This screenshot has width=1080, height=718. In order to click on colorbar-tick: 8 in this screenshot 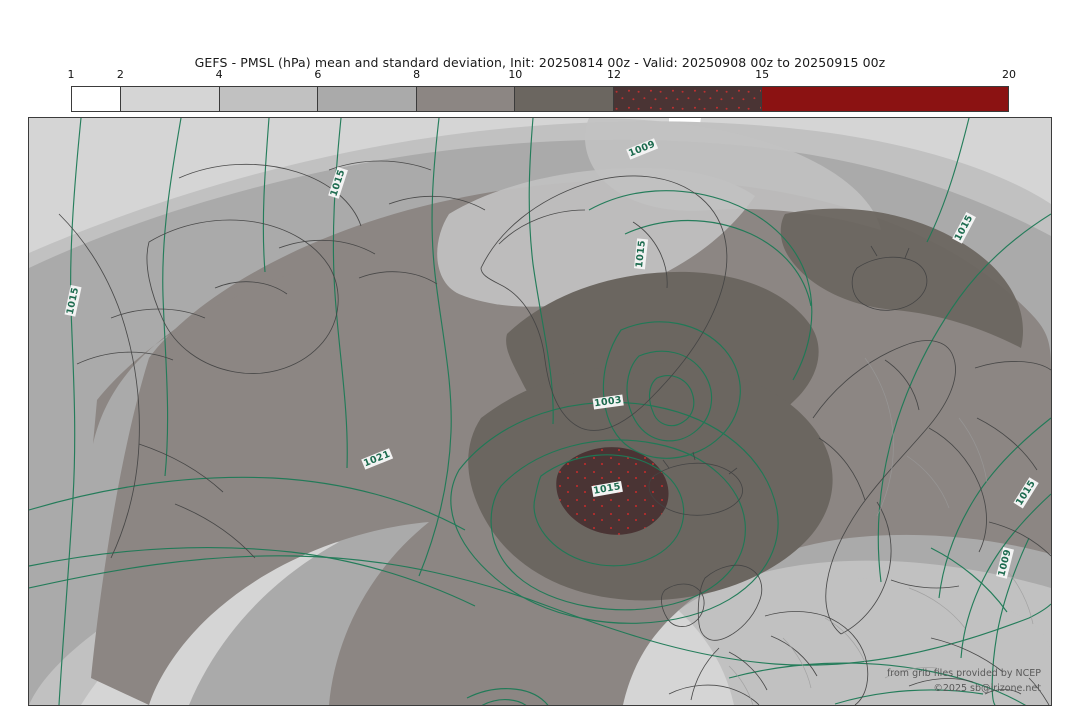, I will do `click(417, 74)`.